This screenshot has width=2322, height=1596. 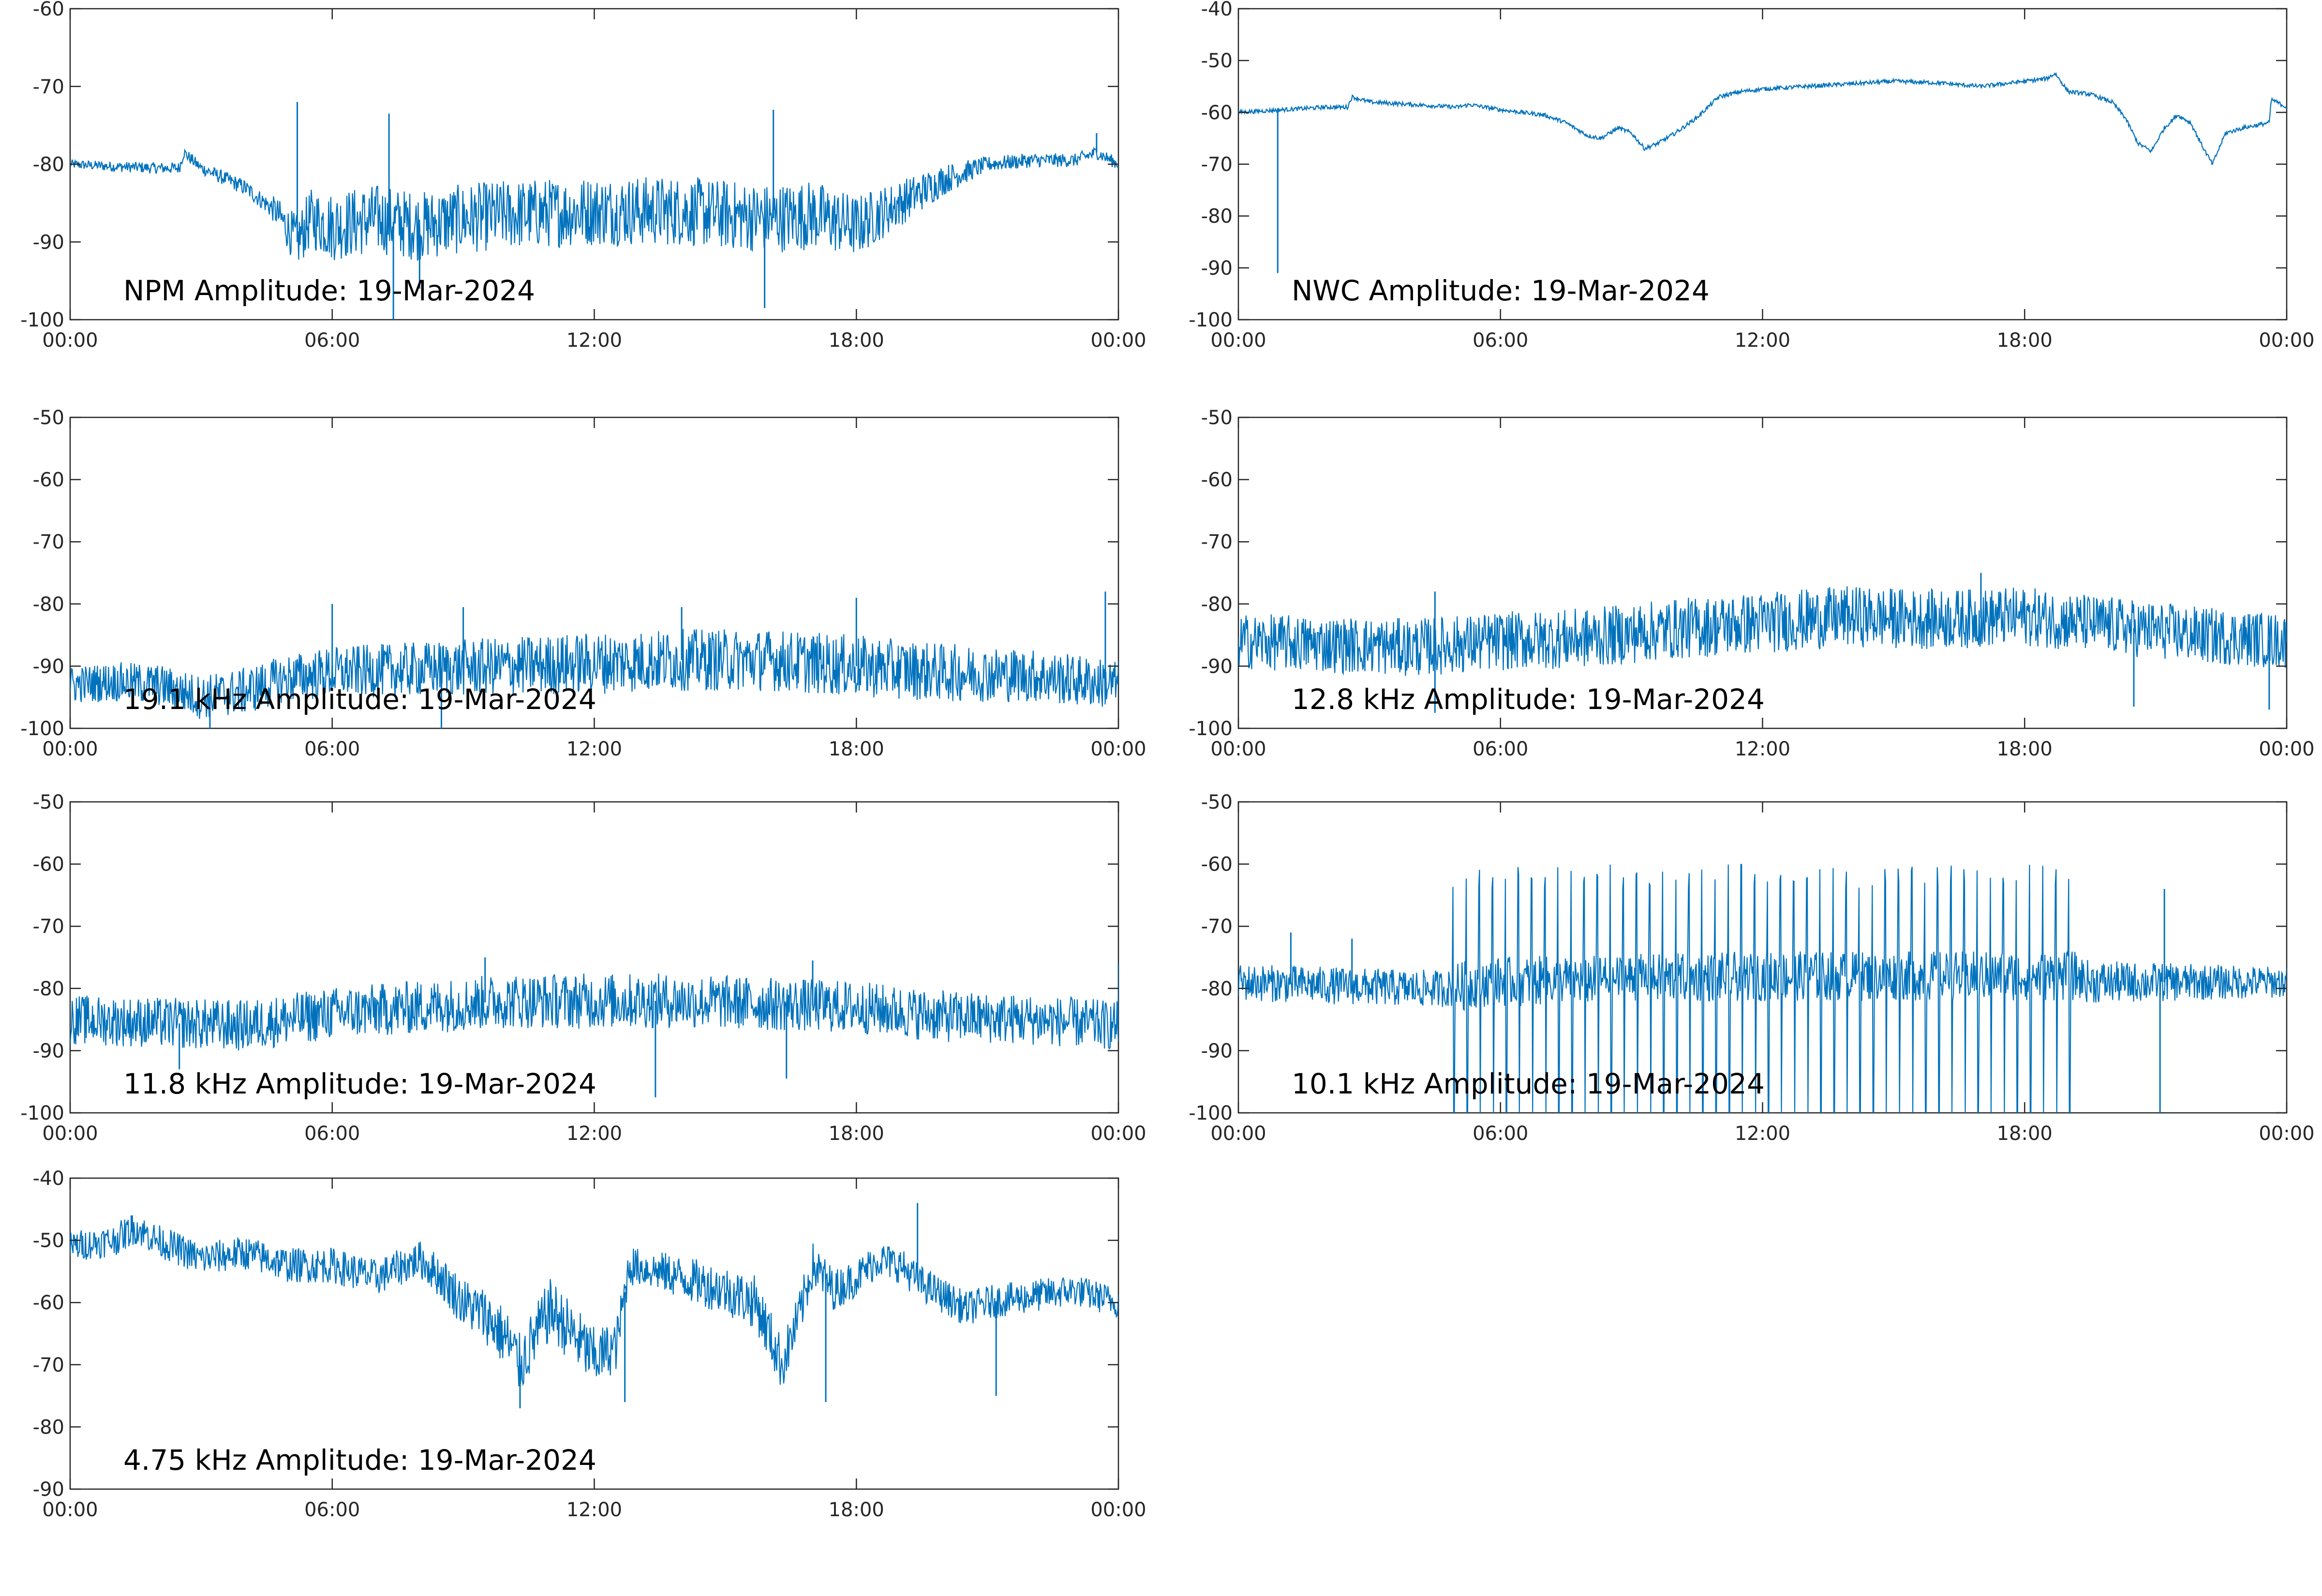 What do you see at coordinates (359, 1460) in the screenshot?
I see `chart-title: 4.75 kHz Amplitude: 19-Mar-2024` at bounding box center [359, 1460].